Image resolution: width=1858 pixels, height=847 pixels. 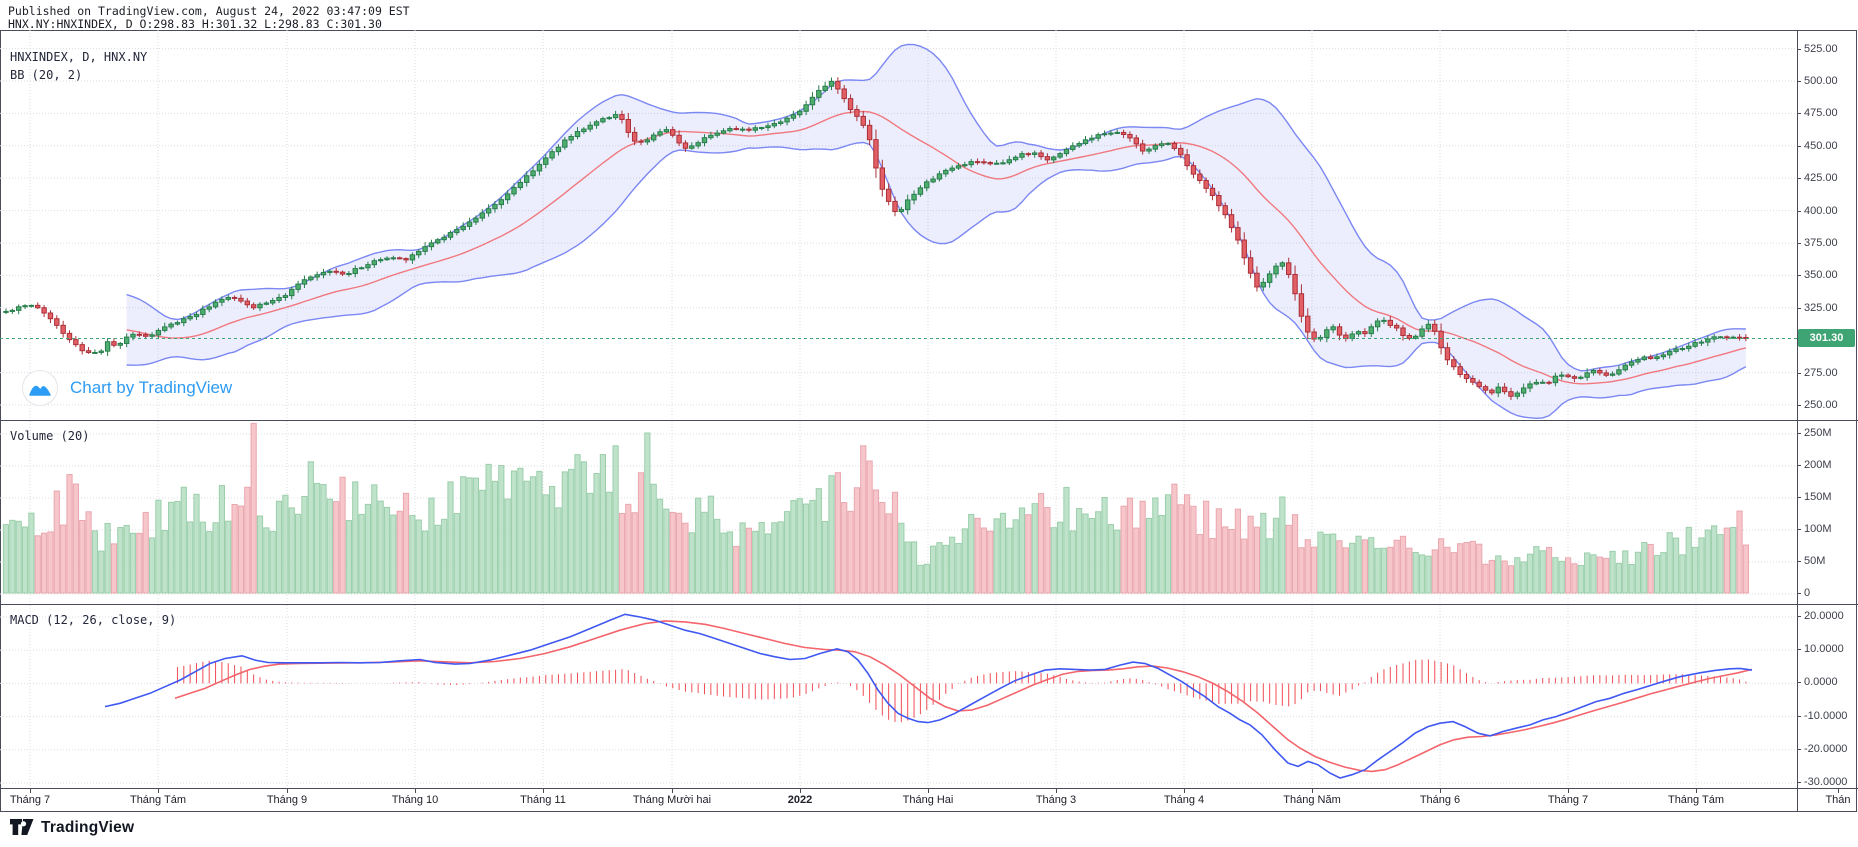 I want to click on price-axis-label: 525.00, so click(x=1821, y=48).